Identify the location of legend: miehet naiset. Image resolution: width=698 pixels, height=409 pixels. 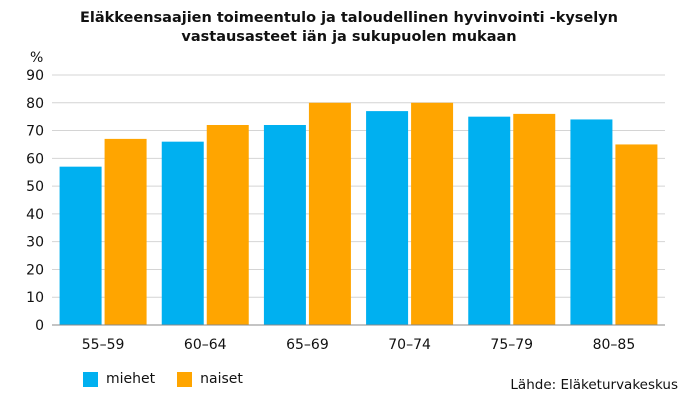
(174, 379).